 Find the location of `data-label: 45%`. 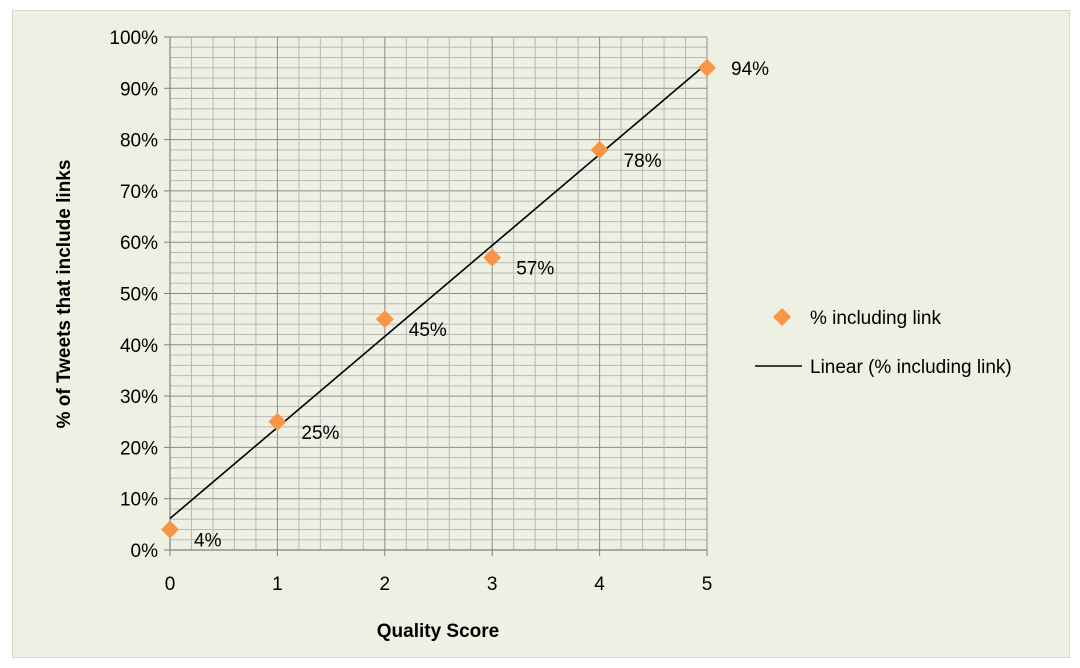

data-label: 45% is located at coordinates (428, 330).